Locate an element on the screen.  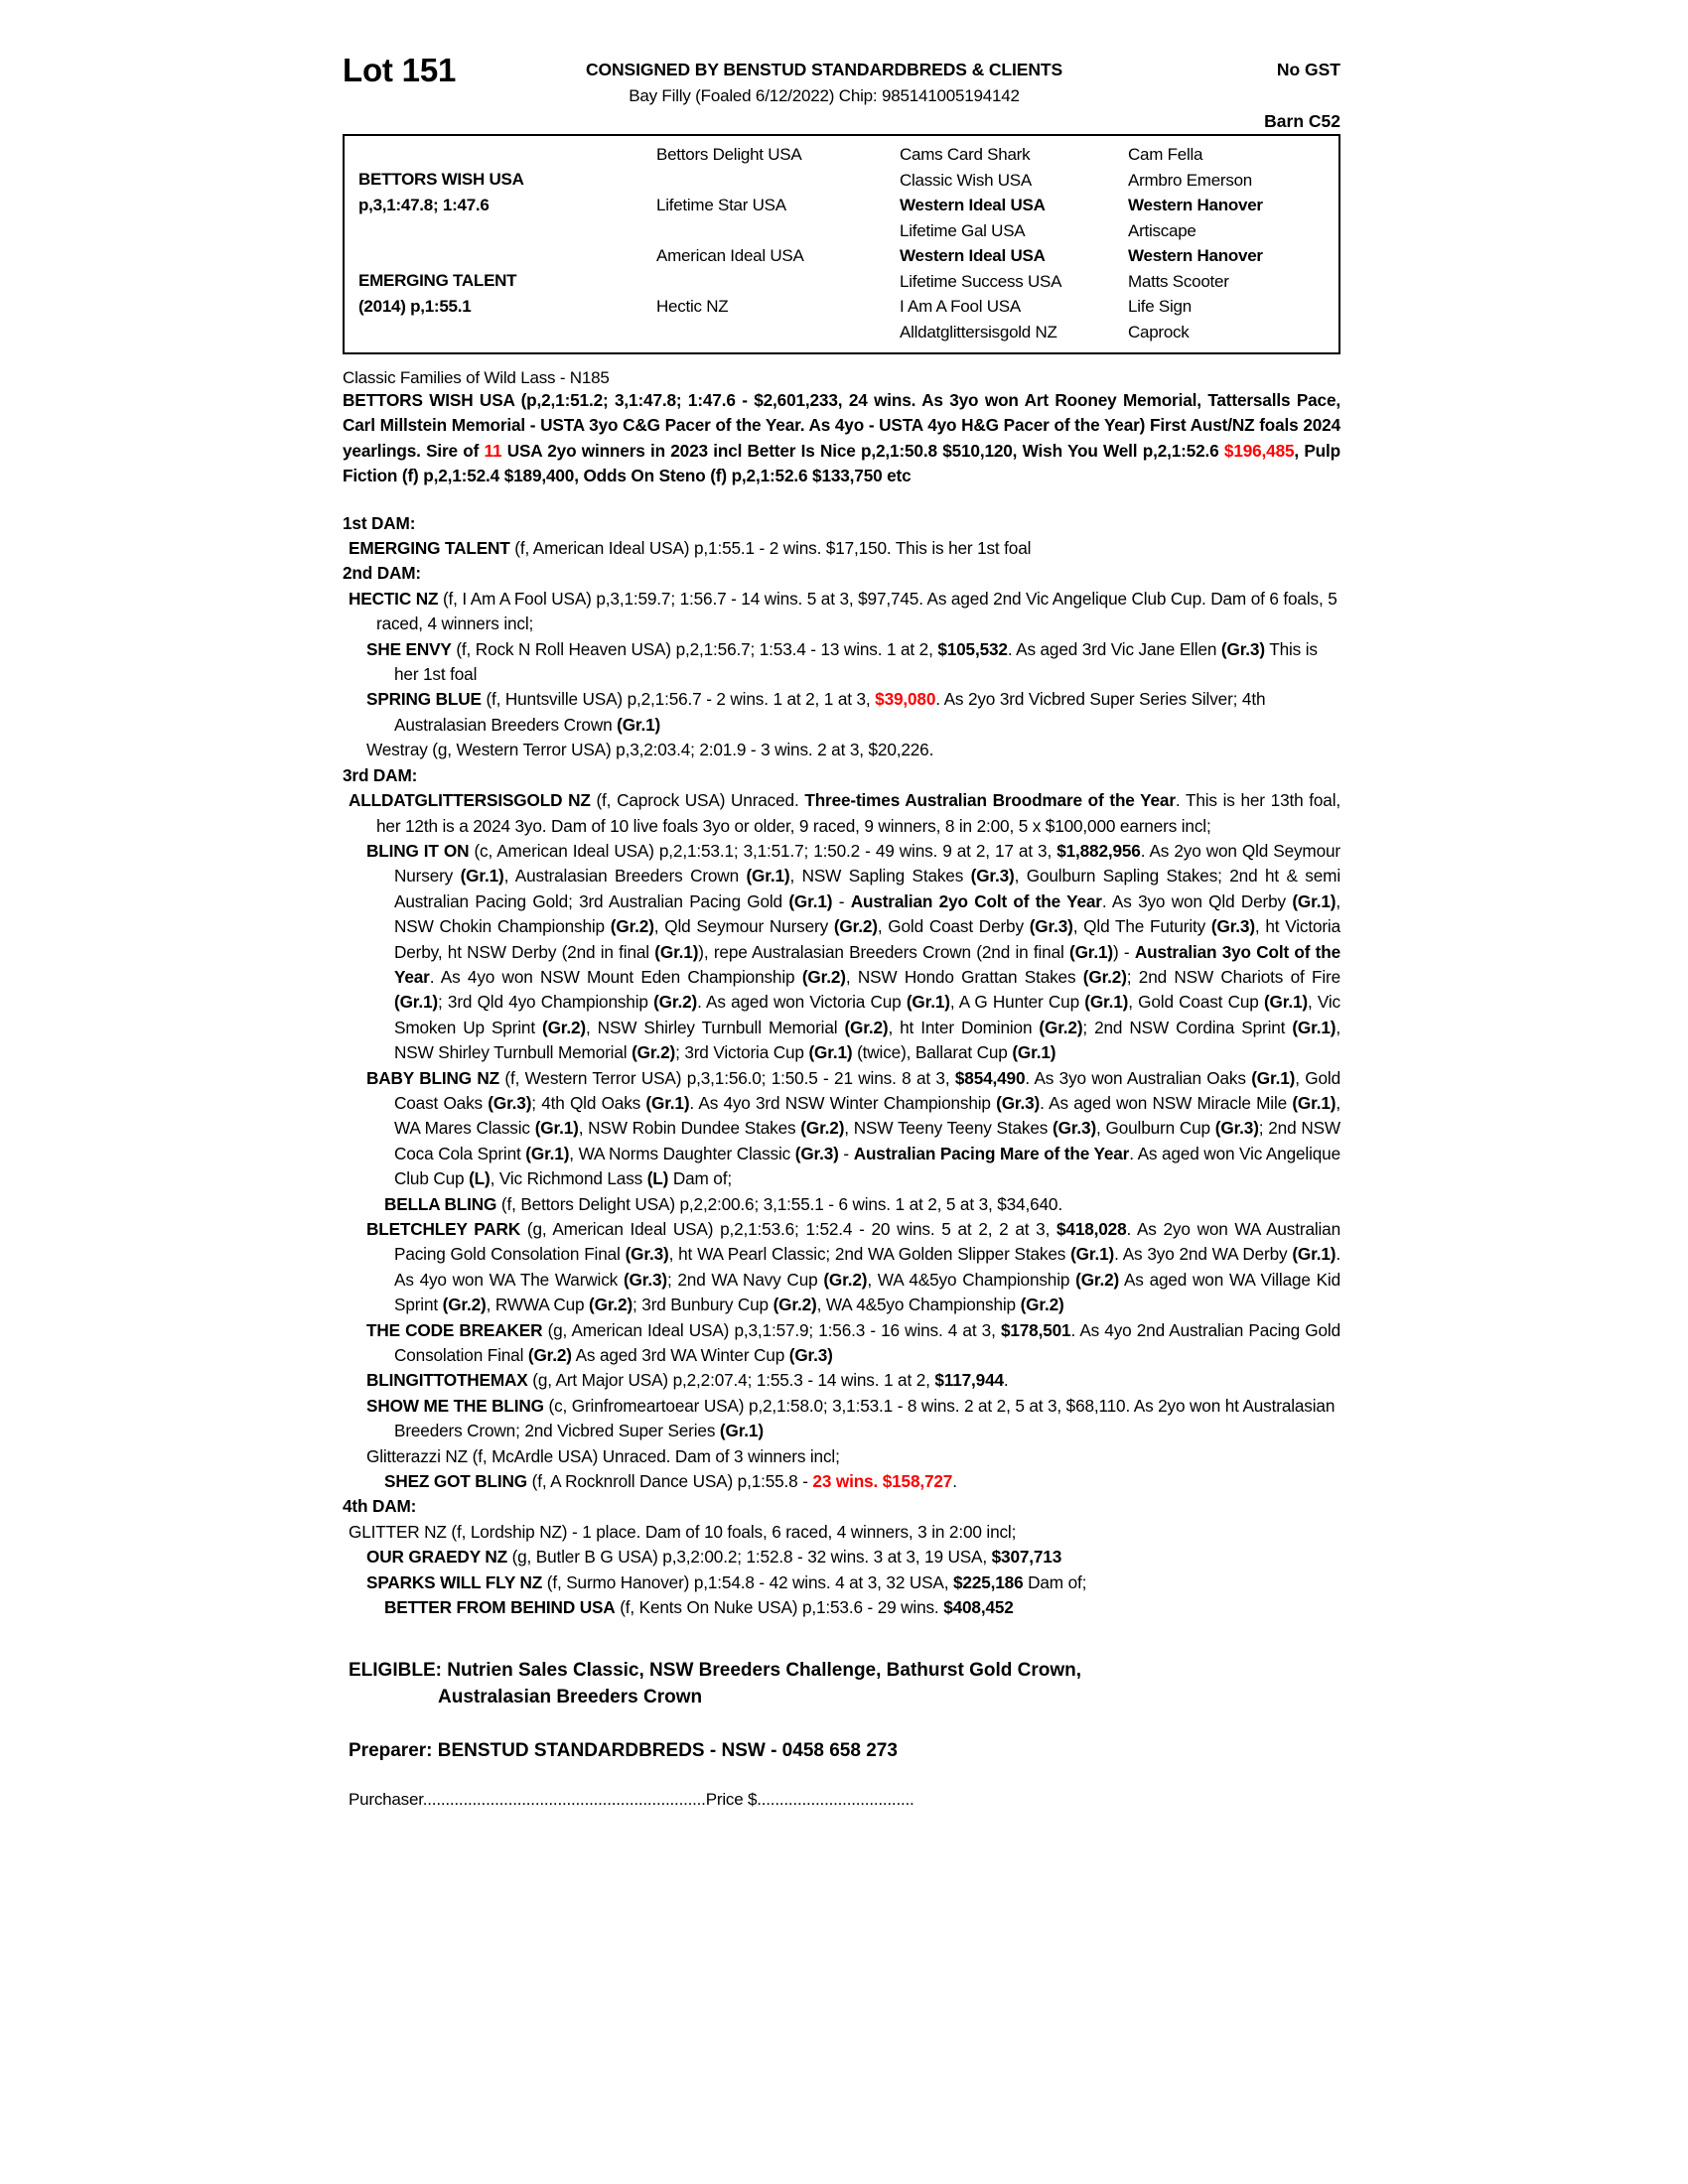
eligible-list-line2: Australasian Breeders Crown is located at coordinates (570, 1696).